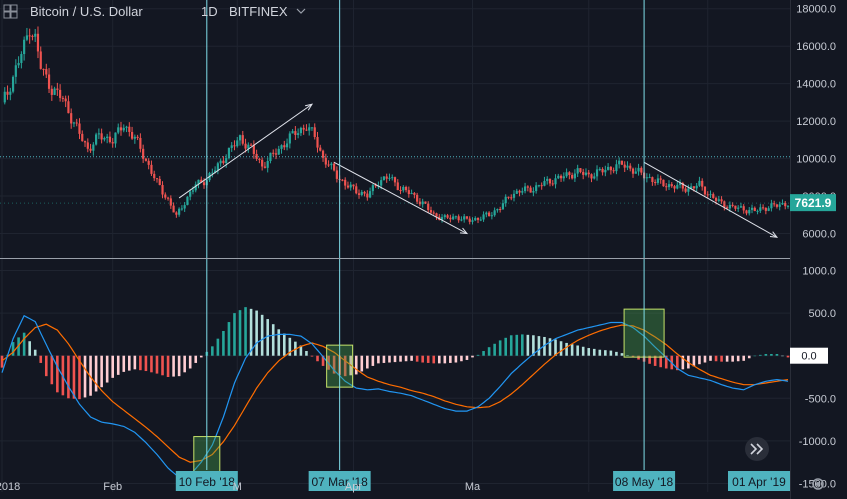 This screenshot has width=847, height=499. I want to click on chevron-down-icon, so click(301, 11).